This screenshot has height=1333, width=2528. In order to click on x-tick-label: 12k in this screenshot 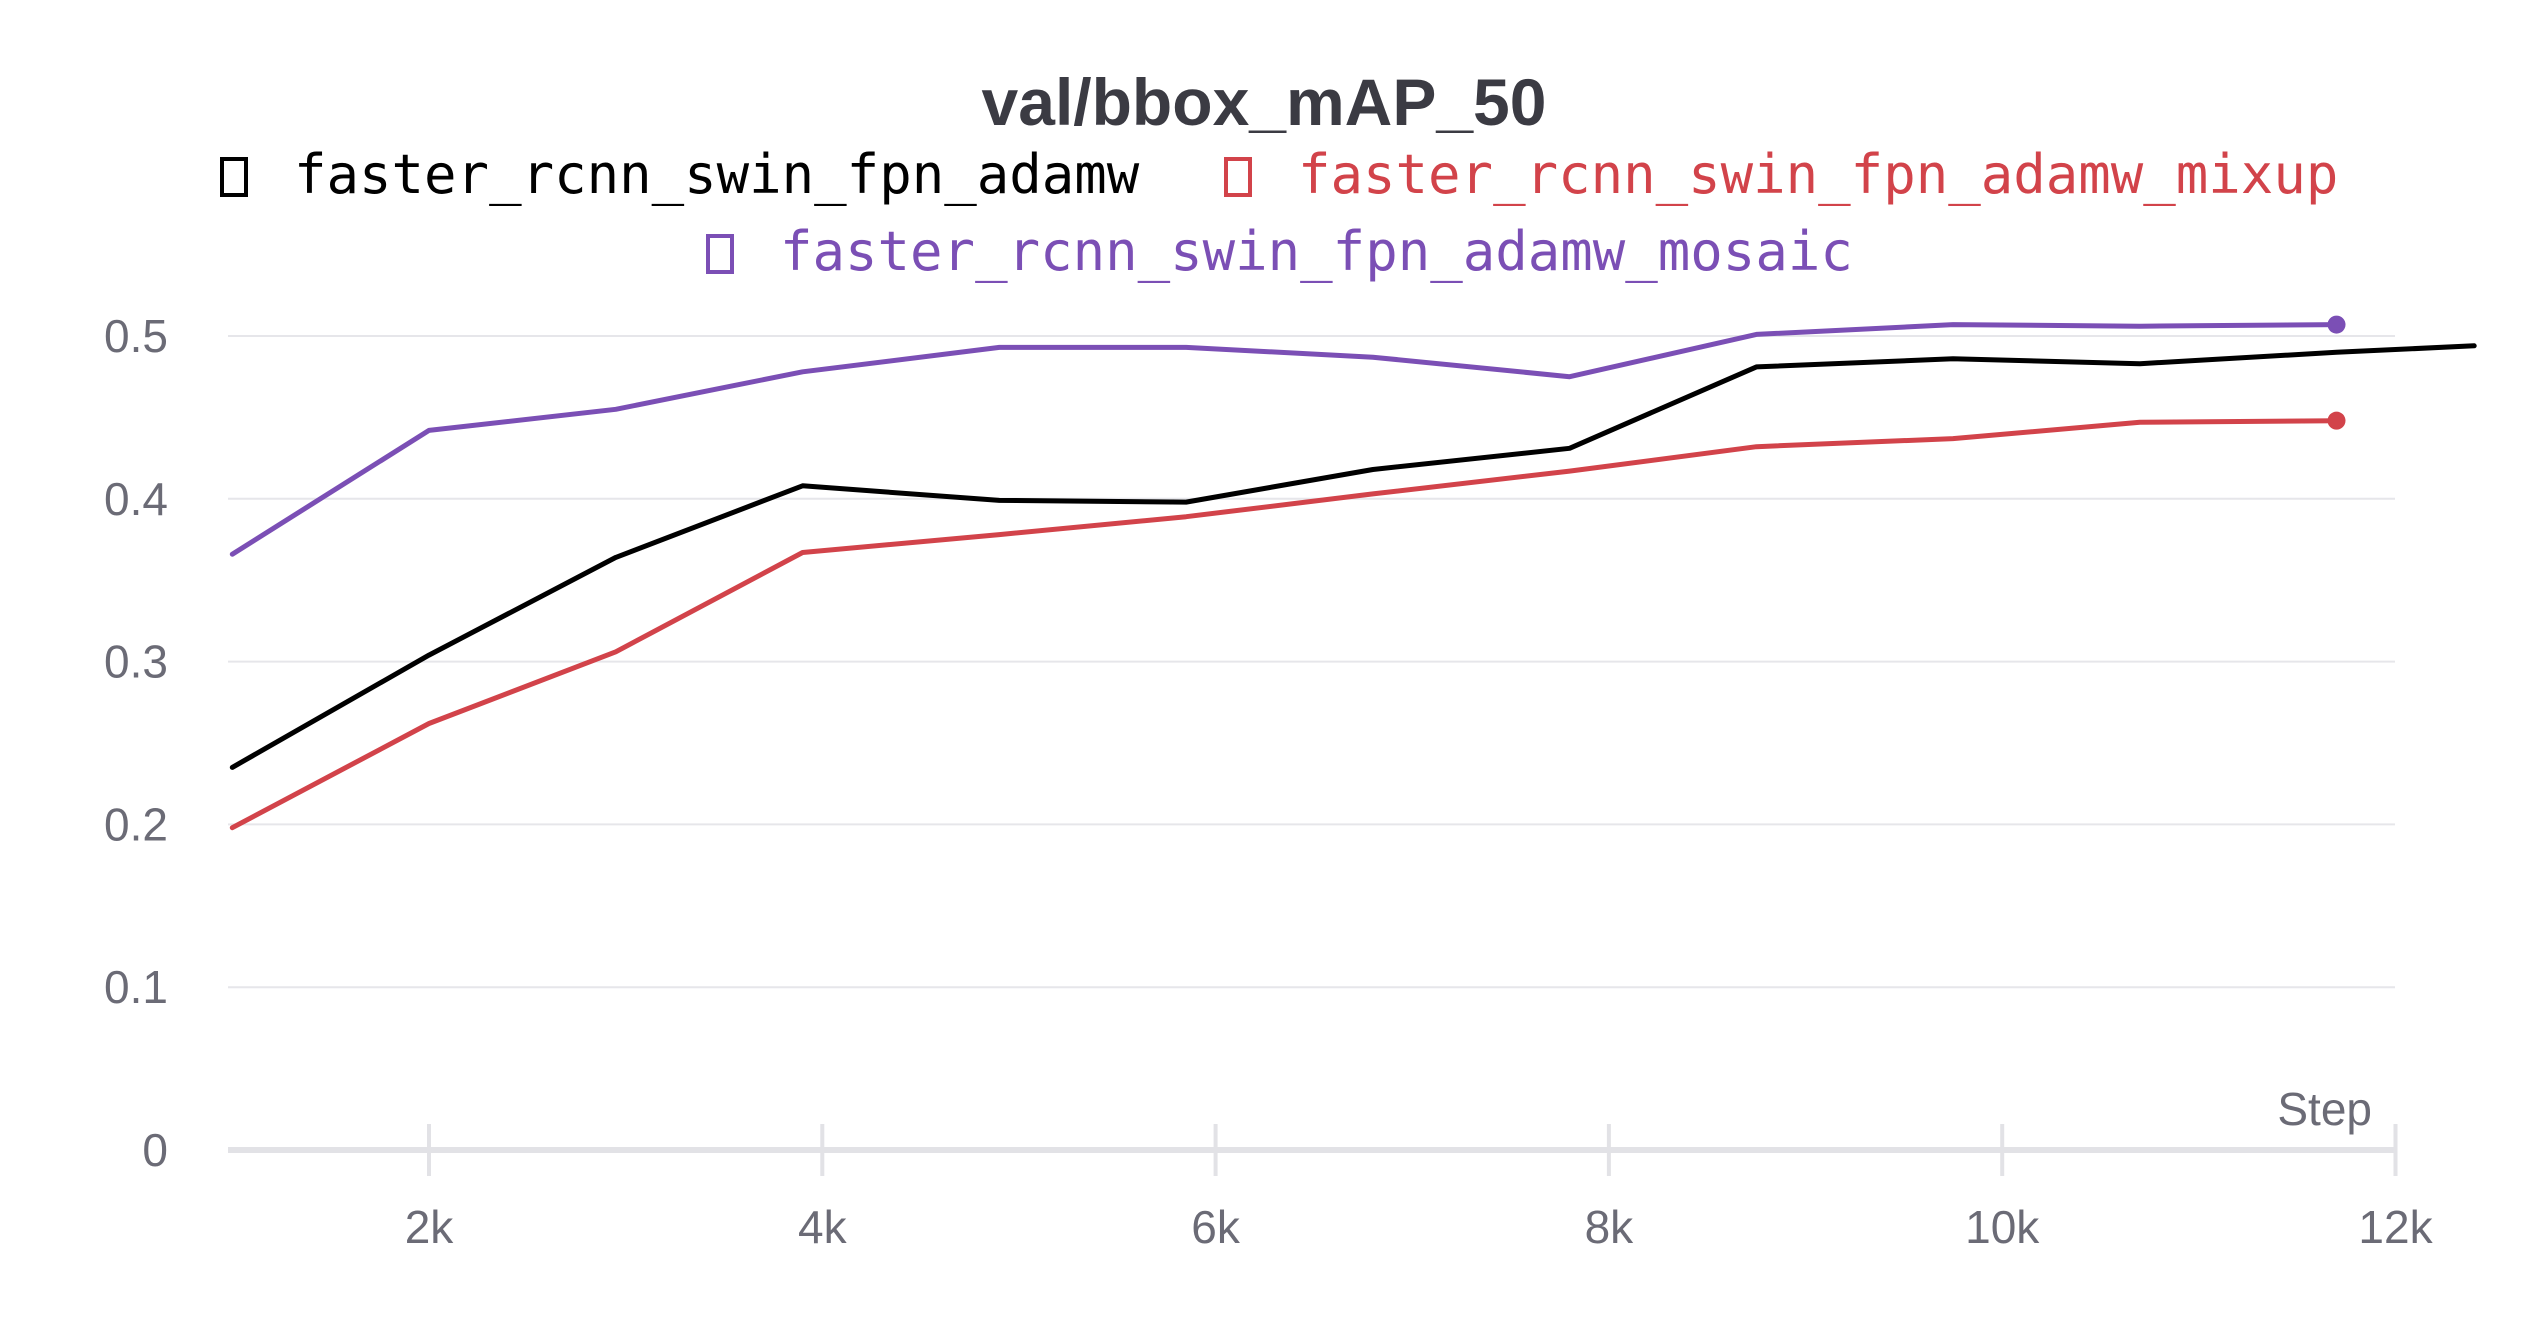, I will do `click(2395, 1227)`.